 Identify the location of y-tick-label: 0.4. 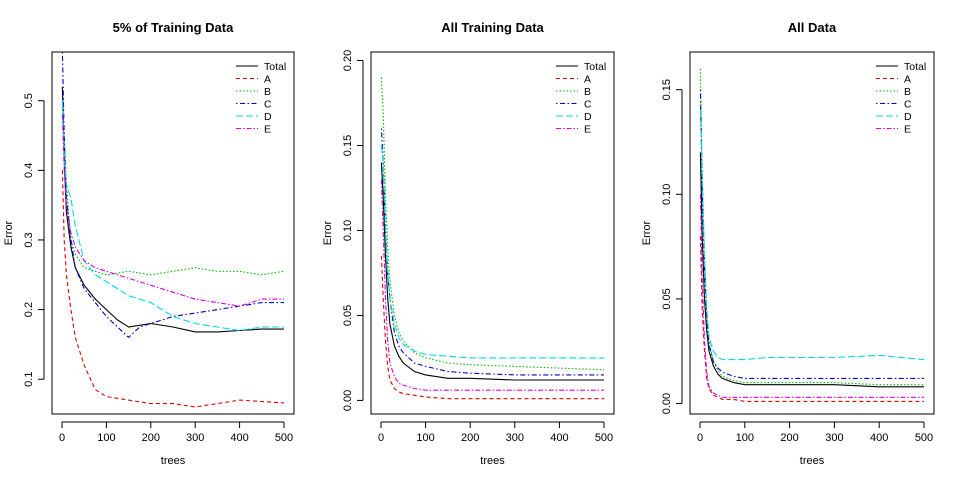
(29, 170).